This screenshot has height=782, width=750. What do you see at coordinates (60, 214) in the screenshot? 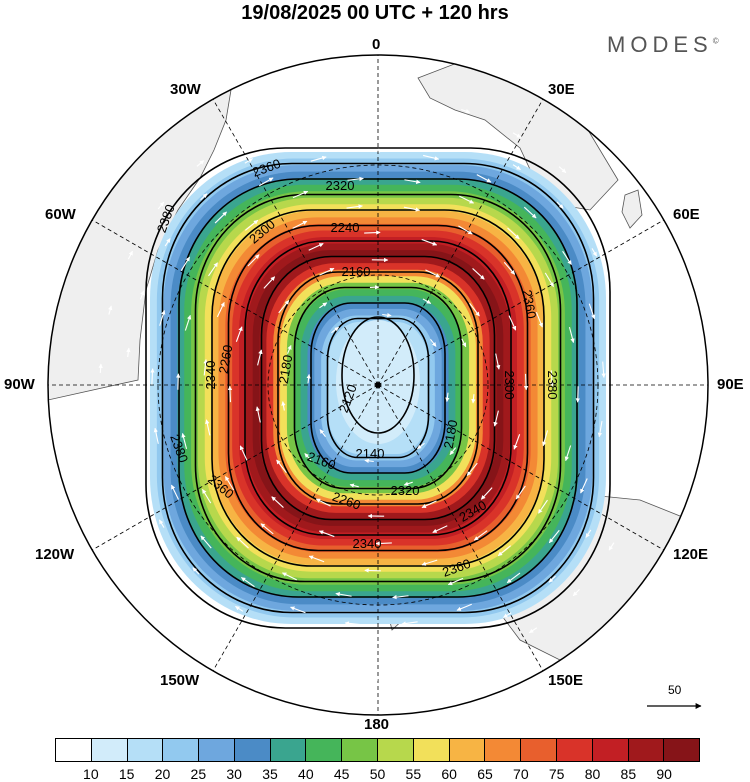
I see `lon-label-60w: 60W` at bounding box center [60, 214].